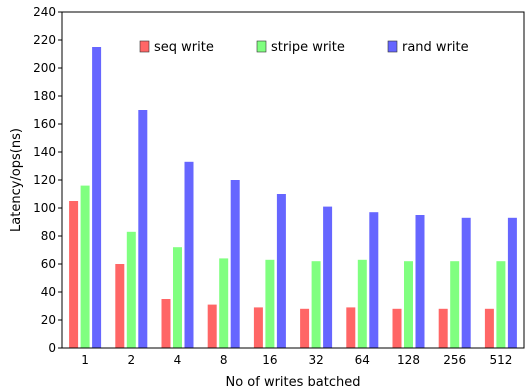  What do you see at coordinates (48, 236) in the screenshot?
I see `y-tick-label: 80` at bounding box center [48, 236].